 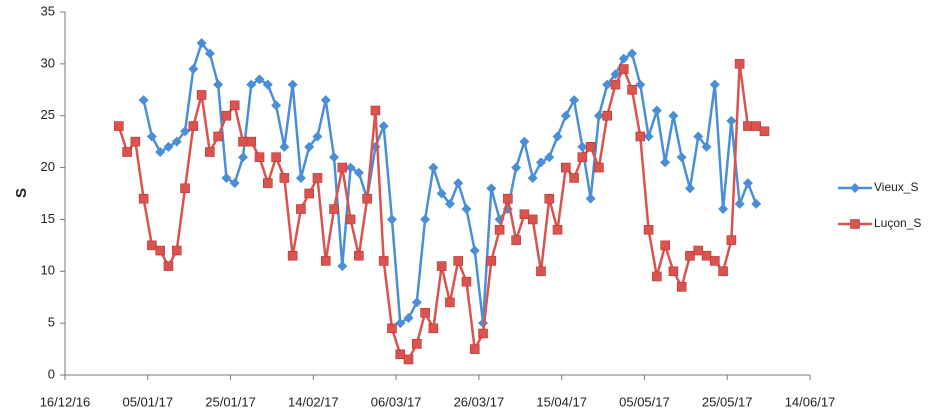 What do you see at coordinates (21, 193) in the screenshot?
I see `y-axis-label: S` at bounding box center [21, 193].